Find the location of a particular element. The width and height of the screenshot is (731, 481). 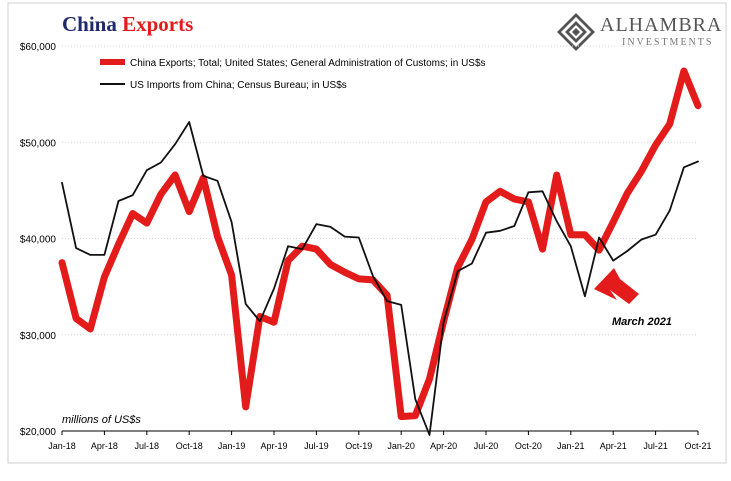

annotation-arrow-icon is located at coordinates (616, 286).